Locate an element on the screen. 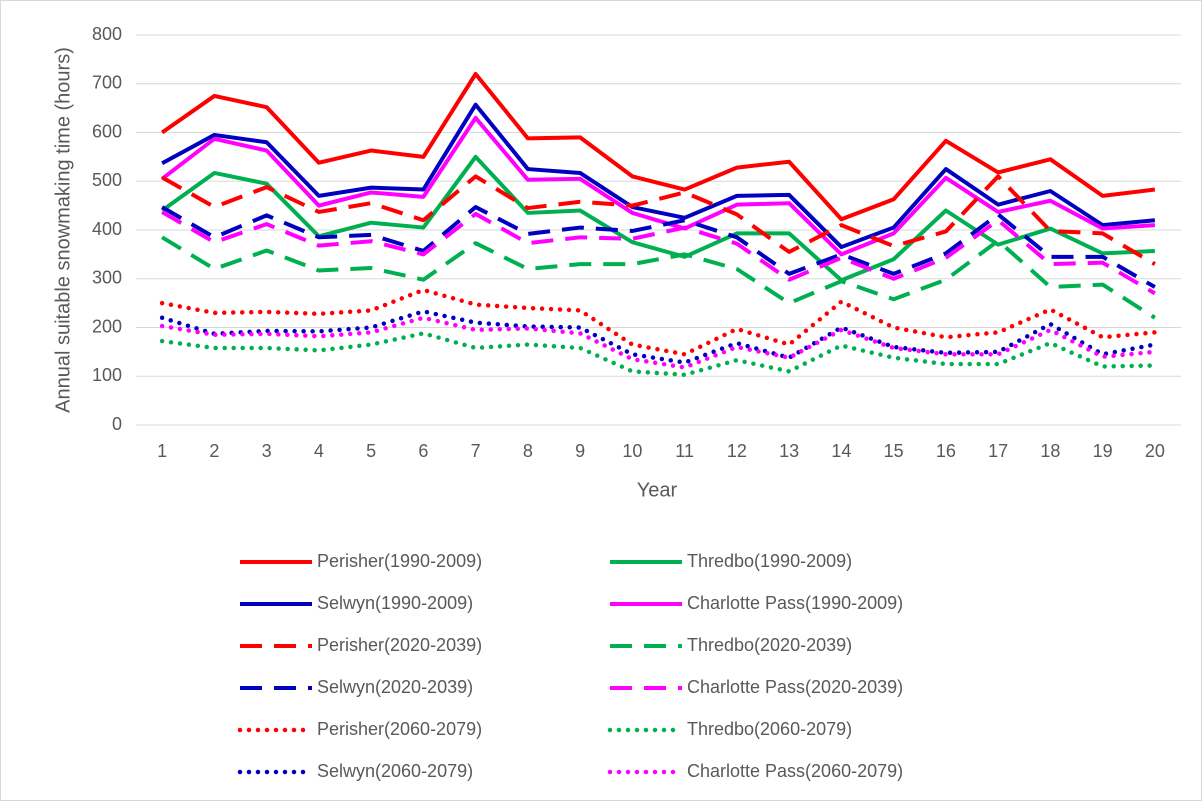  x-tick-label: 2 is located at coordinates (214, 451).